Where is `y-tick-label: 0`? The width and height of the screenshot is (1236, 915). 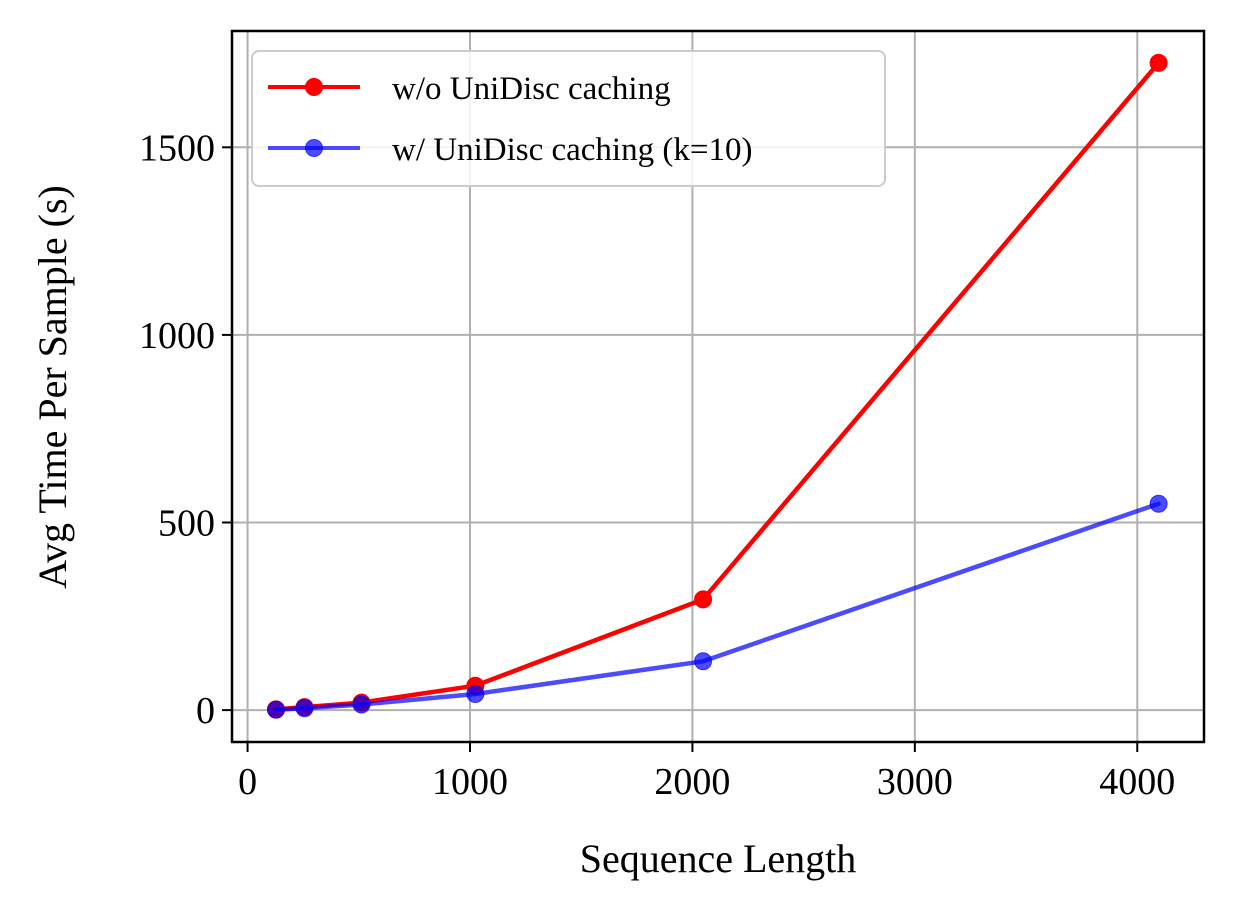 y-tick-label: 0 is located at coordinates (205, 711).